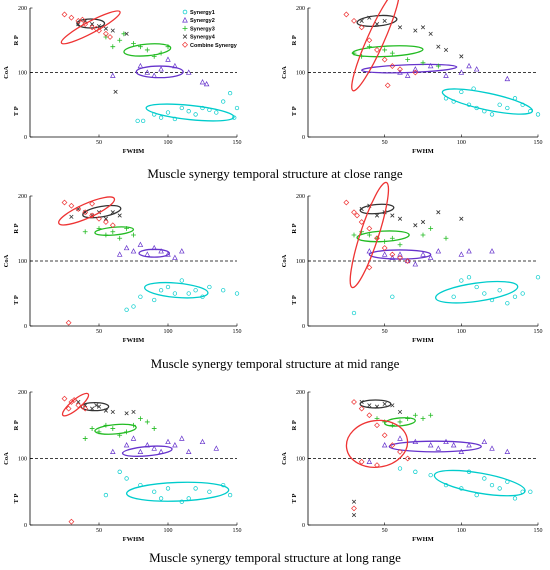  I want to click on region-label-tp: T P, so click(294, 111).